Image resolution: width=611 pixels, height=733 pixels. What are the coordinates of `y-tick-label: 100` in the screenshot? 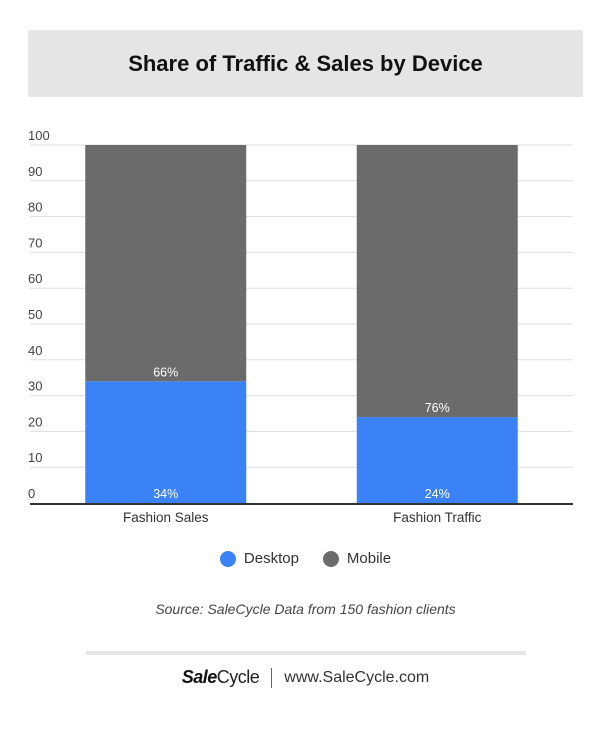 It's located at (39, 135).